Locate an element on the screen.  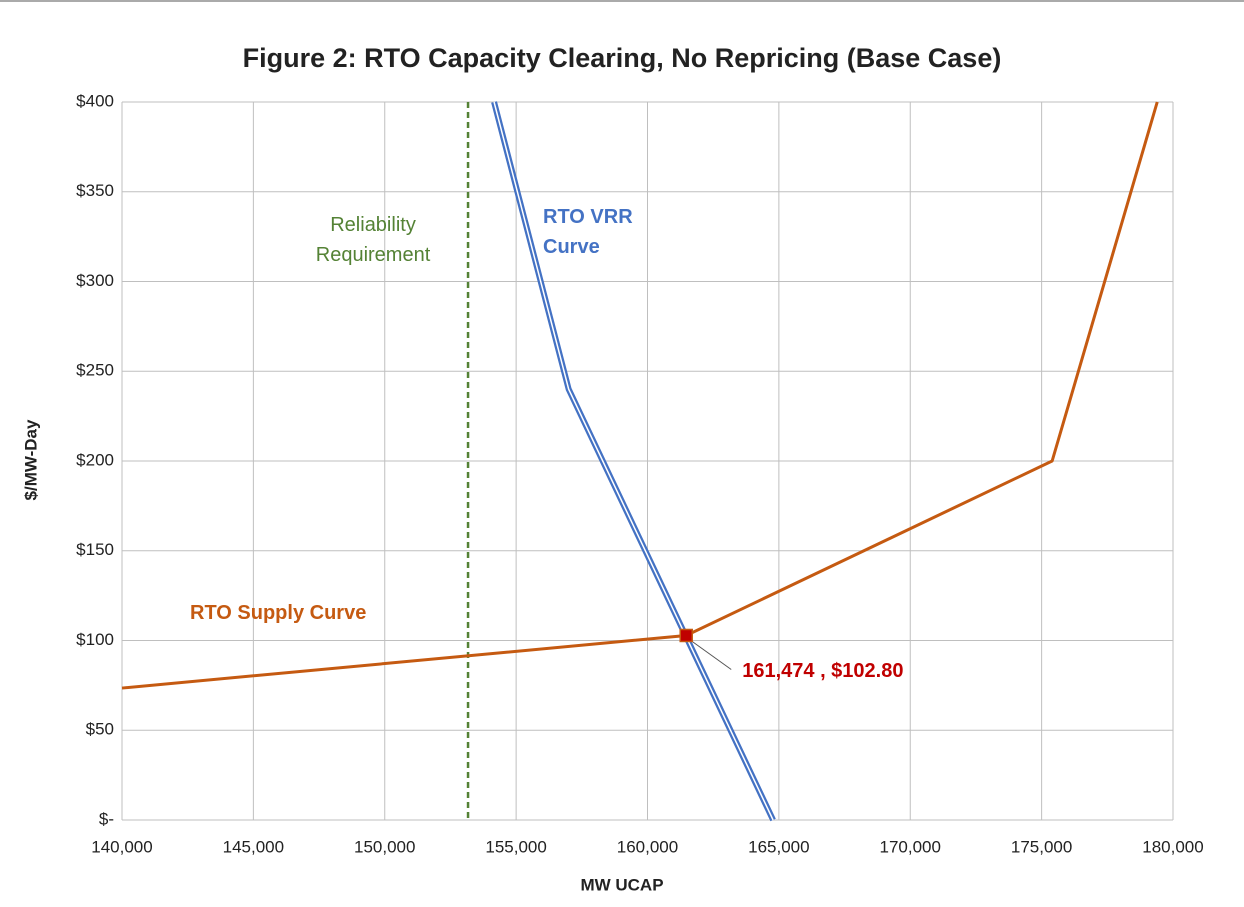
y-tick-label: $50 is located at coordinates (100, 729).